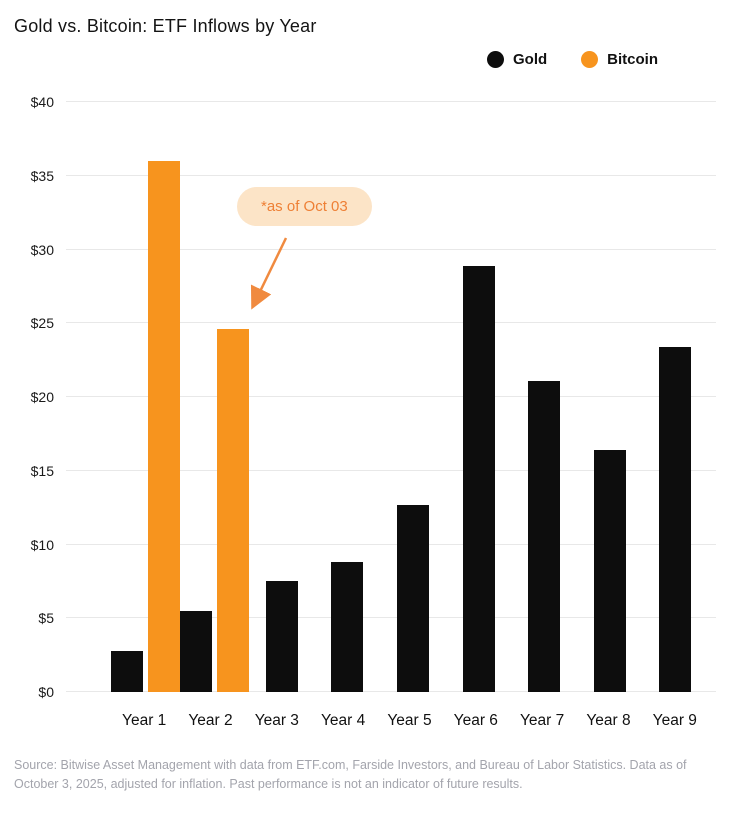 The image size is (740, 829). Describe the element at coordinates (608, 720) in the screenshot. I see `x-axis-tick-label: Year 8` at that location.